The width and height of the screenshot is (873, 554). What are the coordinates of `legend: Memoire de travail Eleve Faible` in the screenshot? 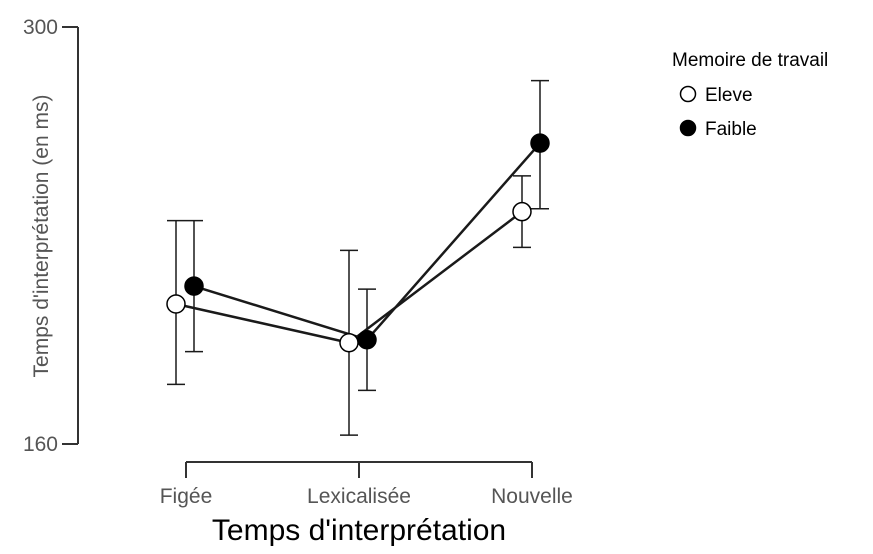 It's located at (750, 95).